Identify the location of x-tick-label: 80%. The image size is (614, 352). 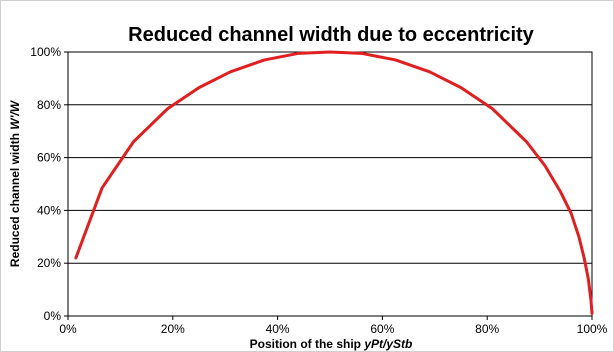
(487, 329).